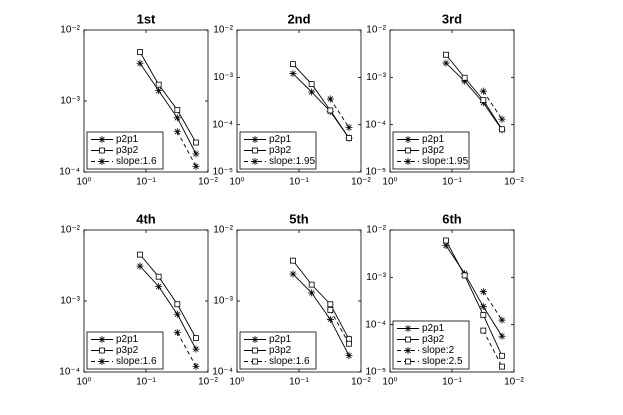 This screenshot has height=415, width=623. Describe the element at coordinates (292, 161) in the screenshot. I see `legend-label: slope:1.95` at that location.